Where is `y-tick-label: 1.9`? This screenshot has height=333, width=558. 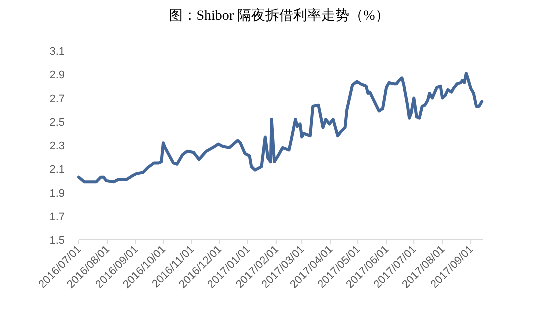
y-tick-label: 1.9 is located at coordinates (57, 194).